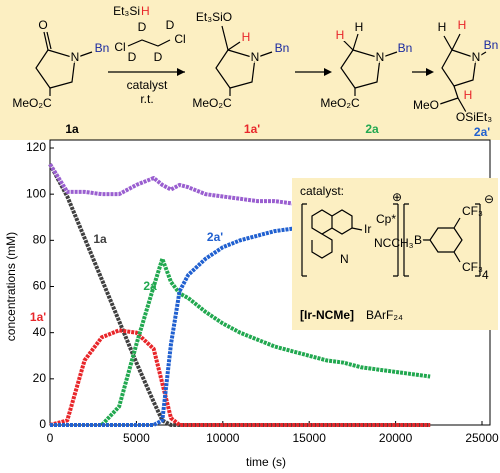  What do you see at coordinates (145, 11) in the screenshot?
I see `reagent-h: H` at bounding box center [145, 11].